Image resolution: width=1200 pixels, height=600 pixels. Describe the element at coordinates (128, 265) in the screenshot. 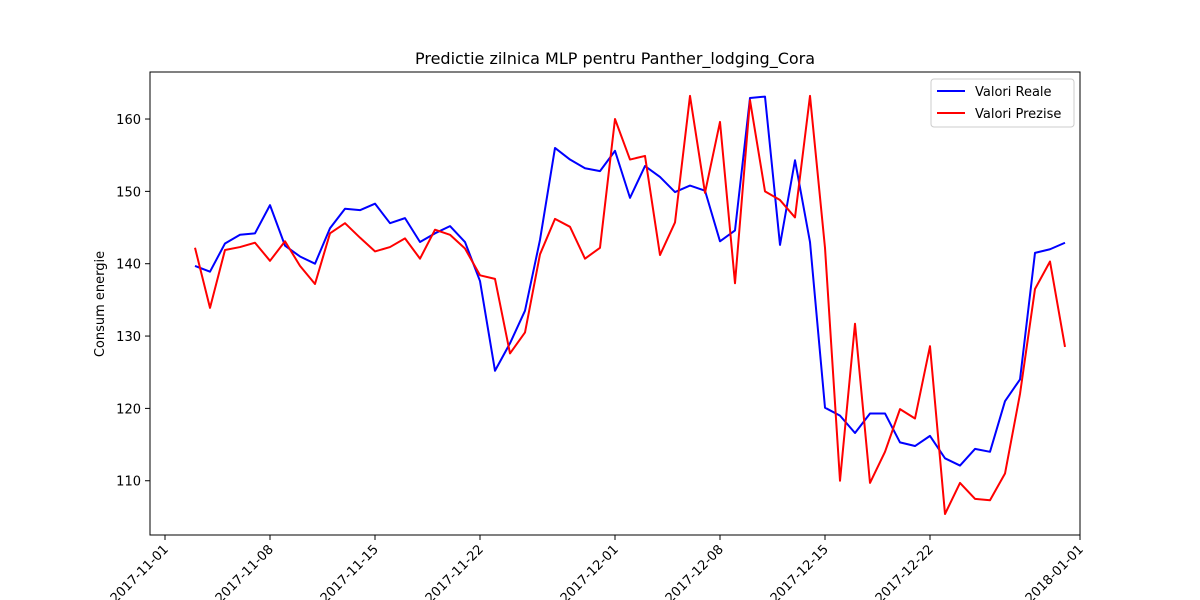

I see `y-tick-label: 140` at that location.